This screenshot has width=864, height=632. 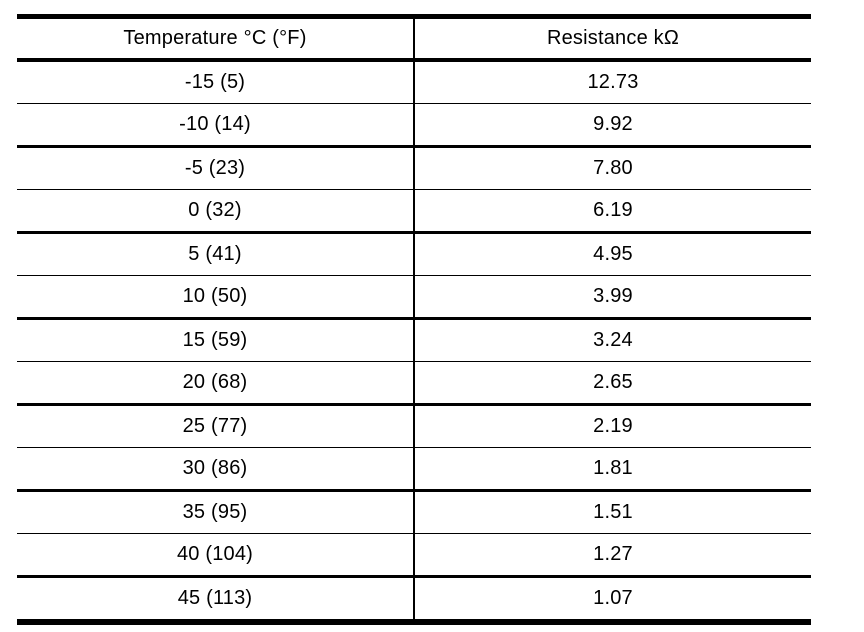 What do you see at coordinates (216, 512) in the screenshot?
I see `temperature-cell: 35 (95)` at bounding box center [216, 512].